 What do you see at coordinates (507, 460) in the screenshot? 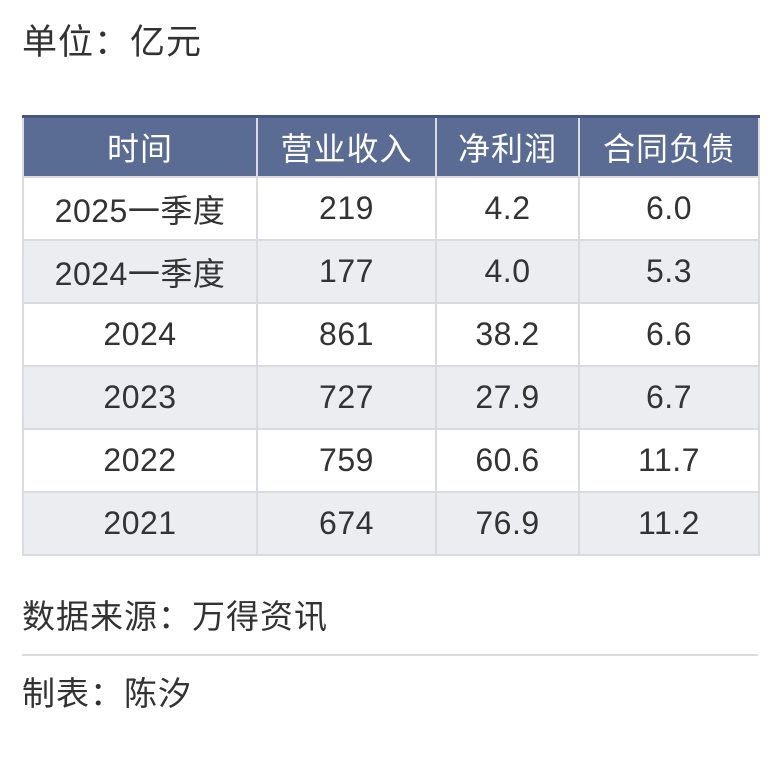
I see `table-cell: 60.6` at bounding box center [507, 460].